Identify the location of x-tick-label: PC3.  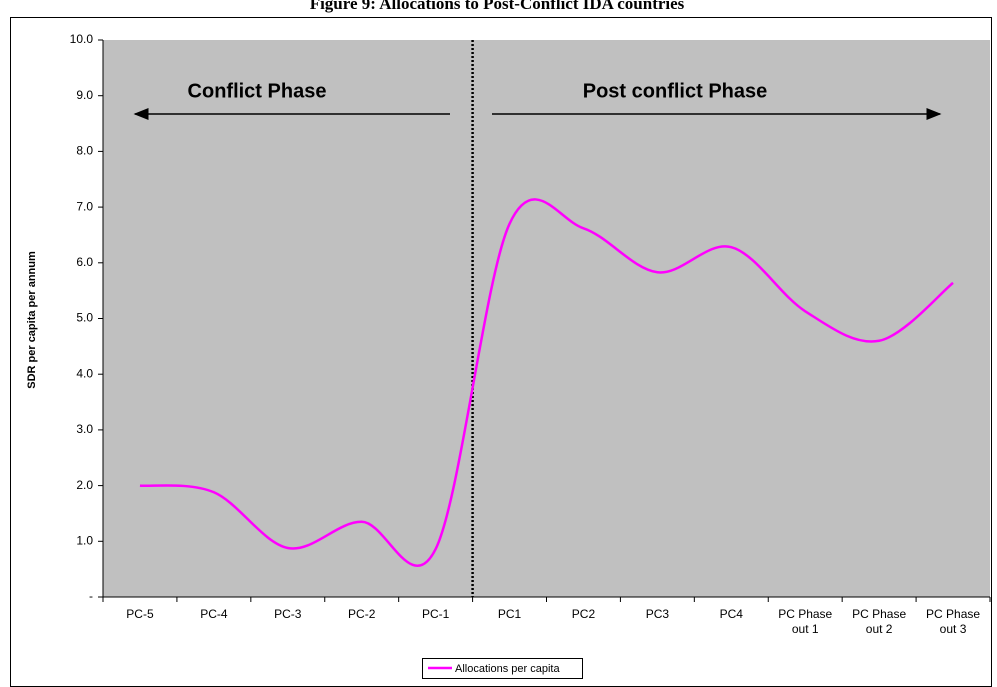
(657, 614).